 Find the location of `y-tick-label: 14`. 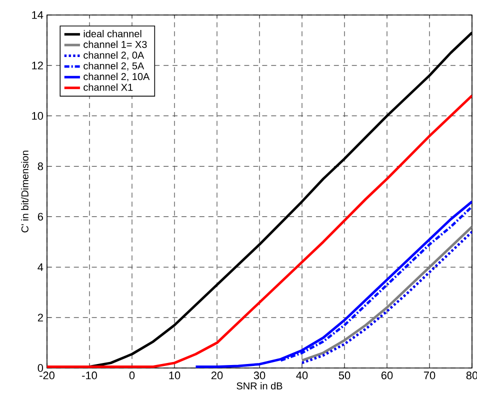

y-tick-label: 14 is located at coordinates (38, 15).